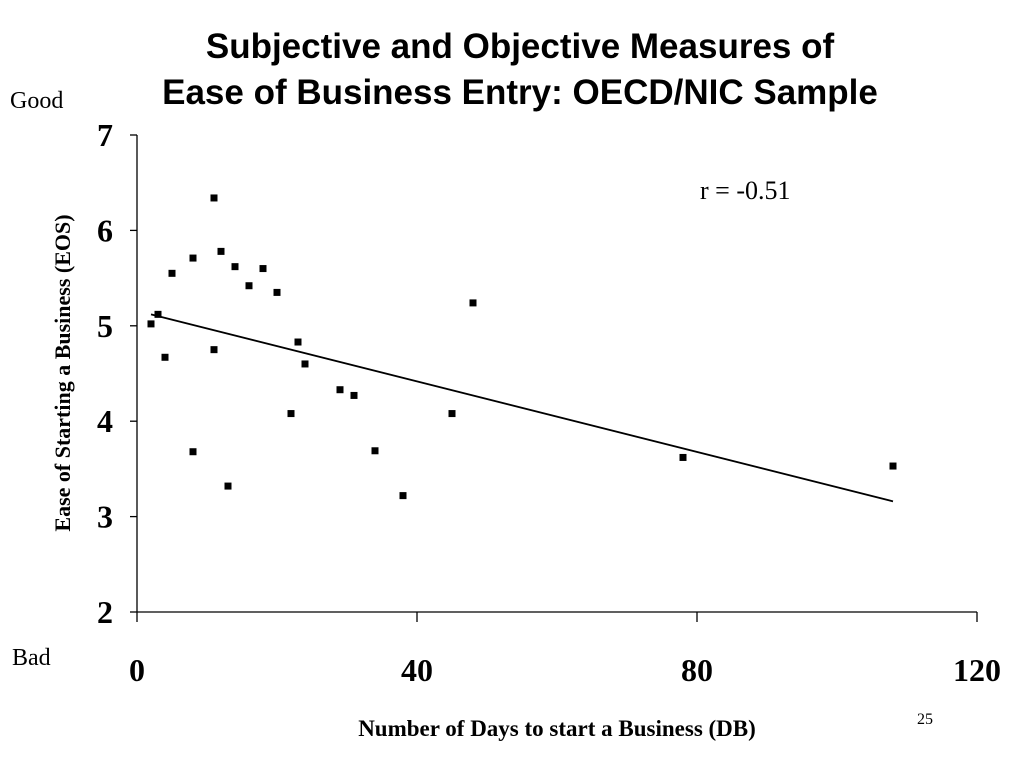 The image size is (1024, 768). What do you see at coordinates (417, 670) in the screenshot?
I see `x-tick-label: 40` at bounding box center [417, 670].